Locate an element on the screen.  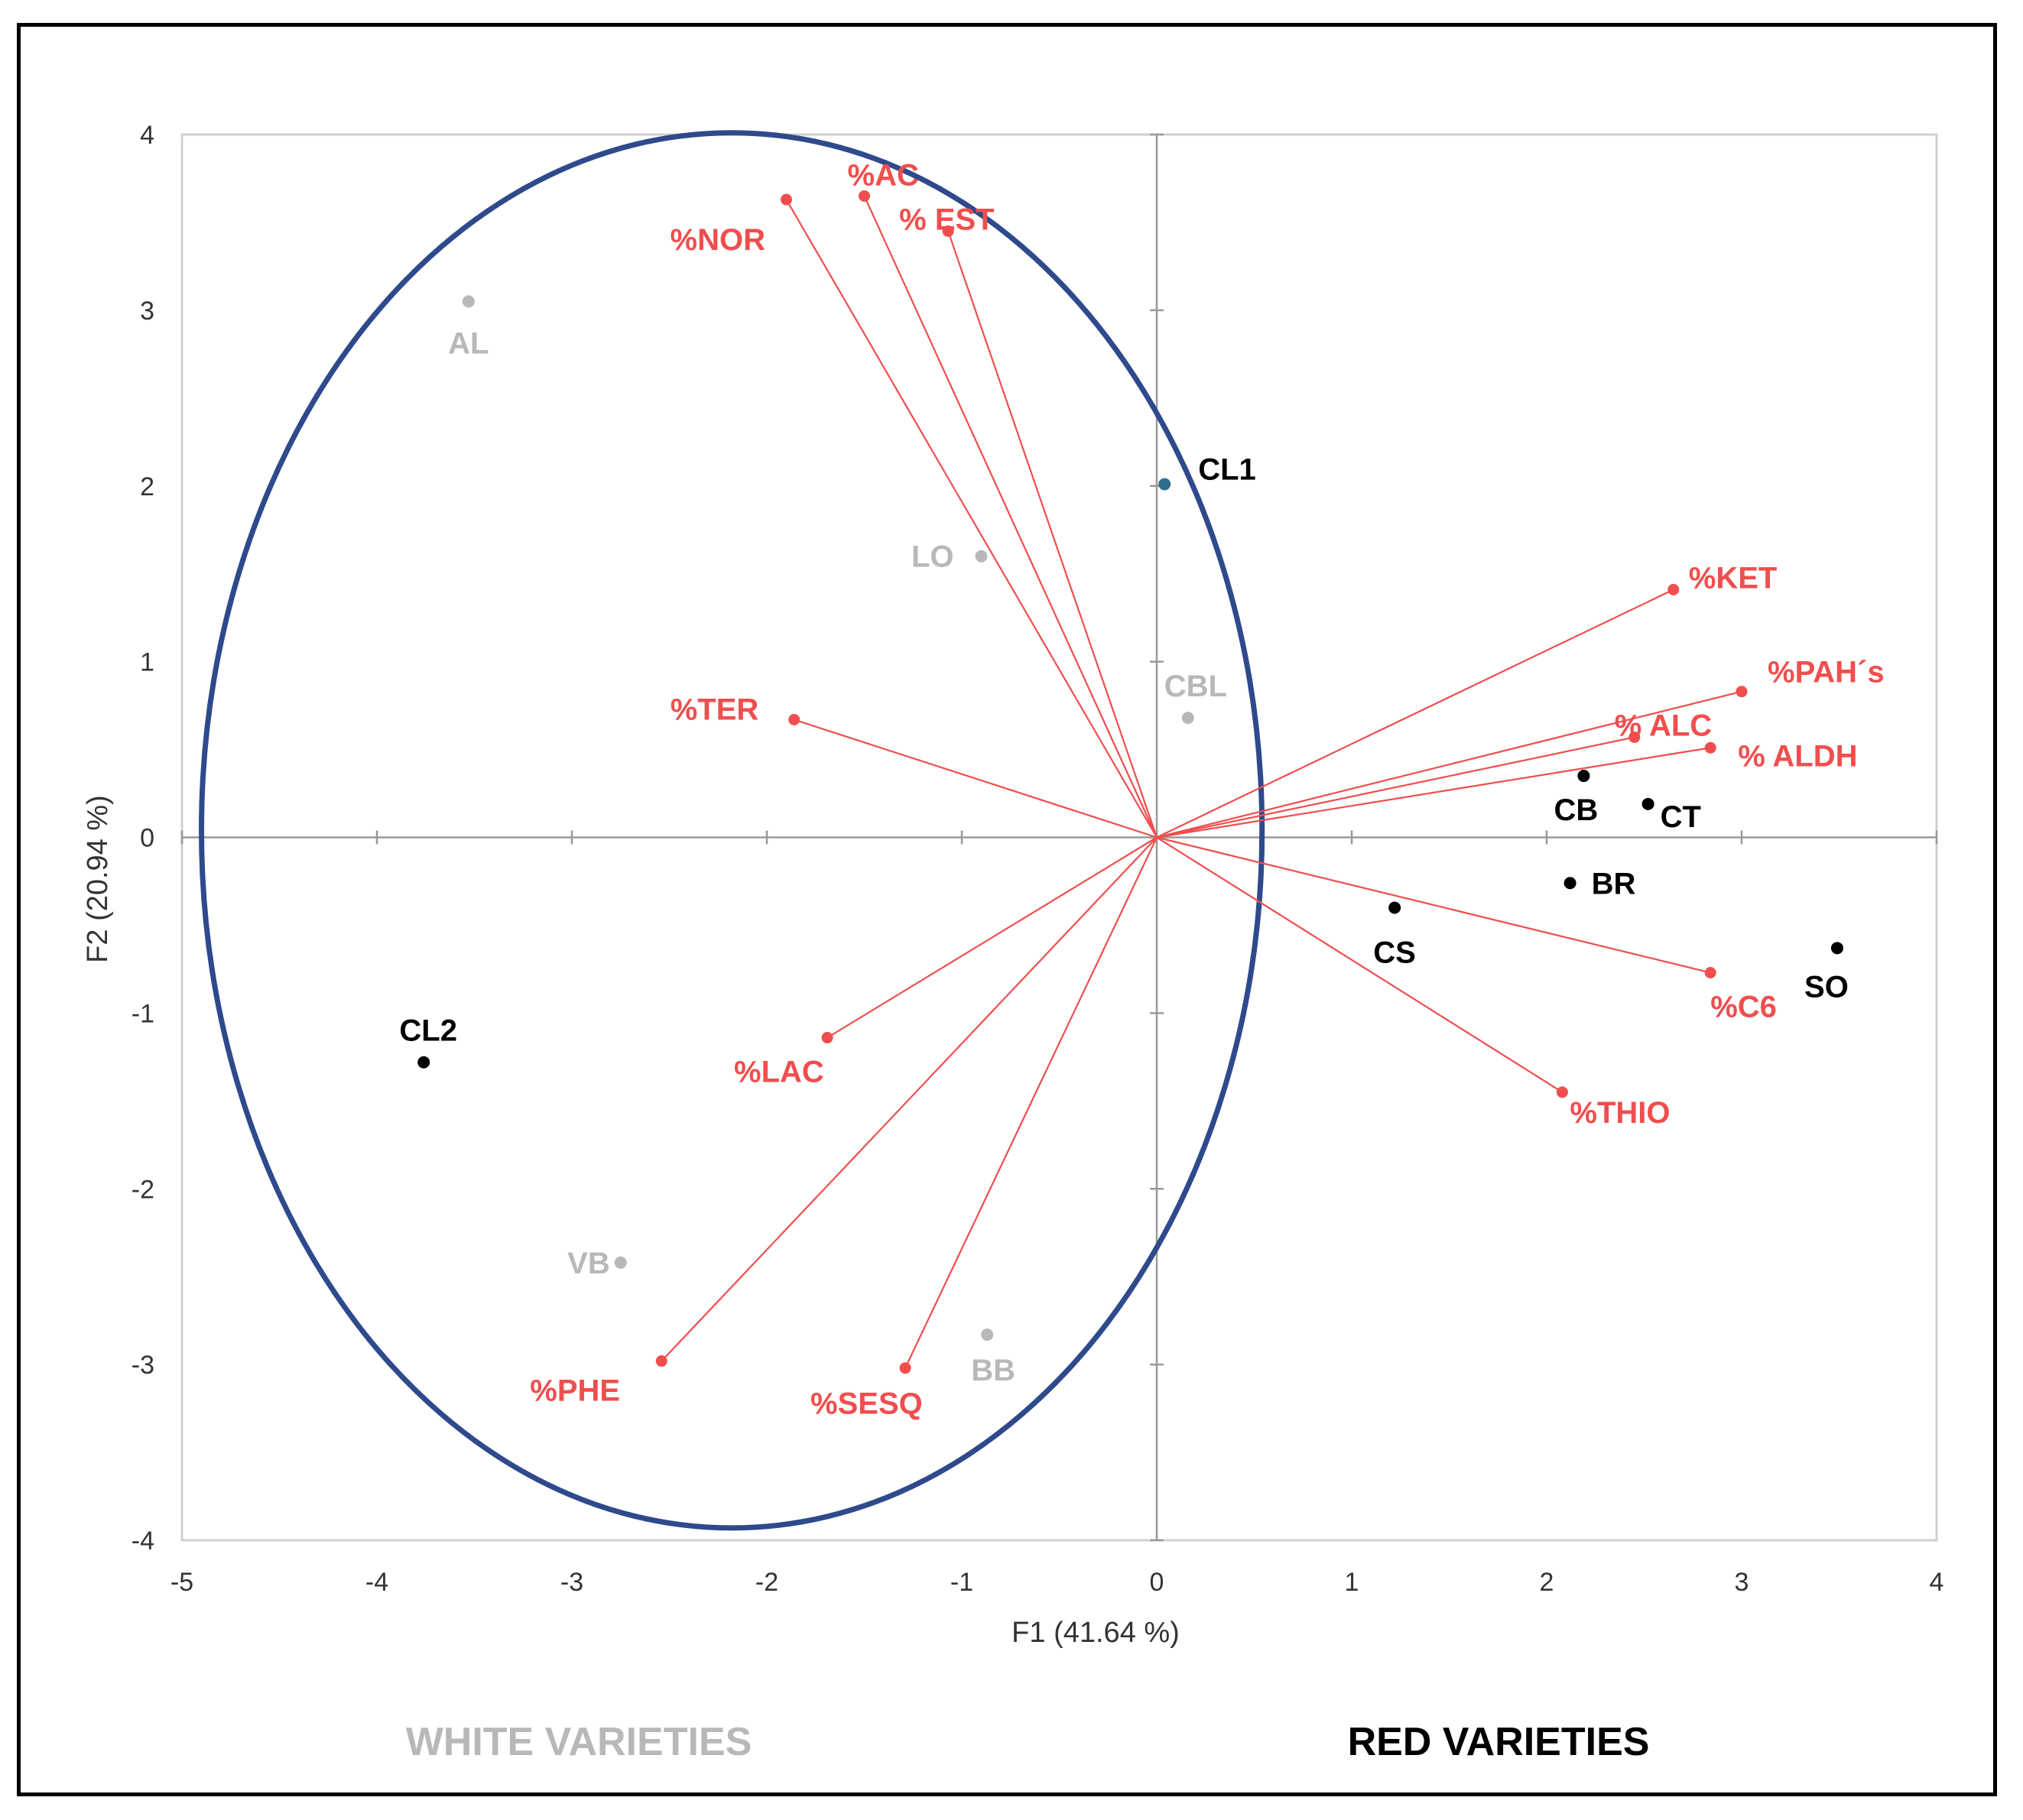
point-label: AL is located at coordinates (469, 343).